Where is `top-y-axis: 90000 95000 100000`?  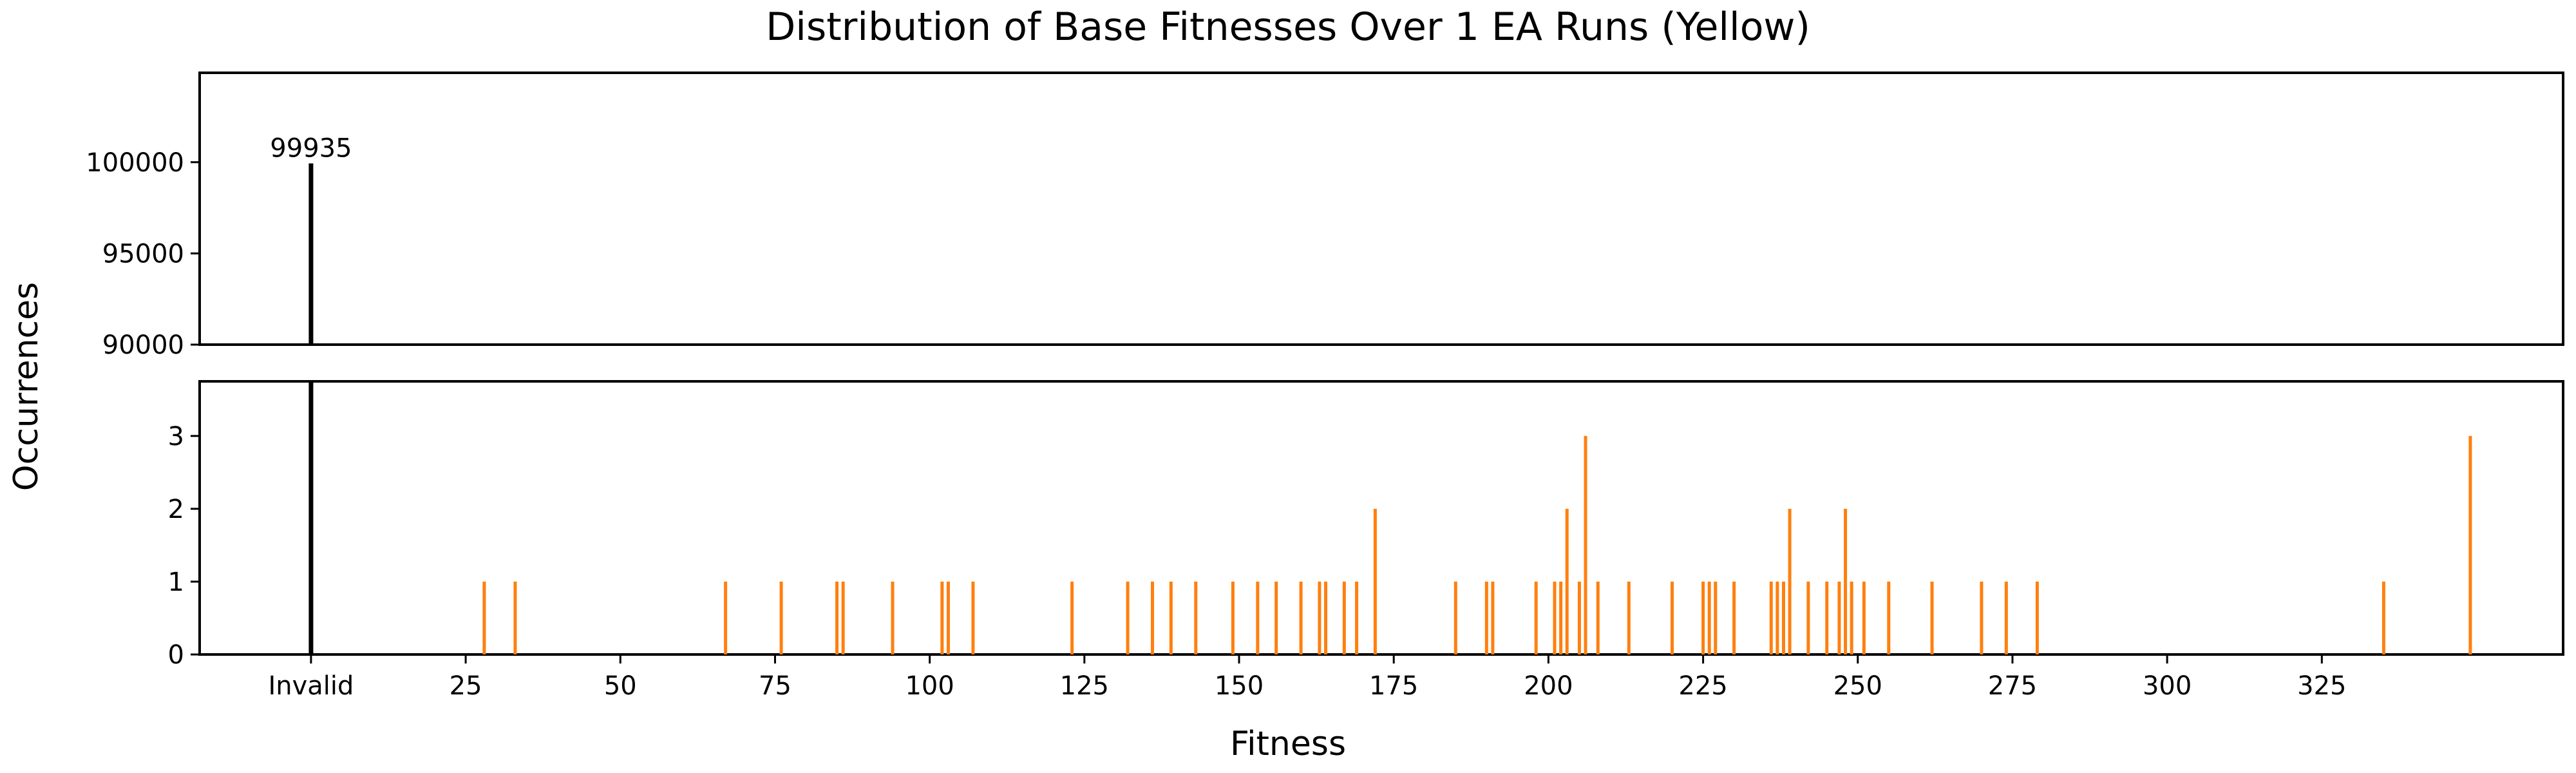
top-y-axis: 90000 95000 100000 is located at coordinates (143, 254).